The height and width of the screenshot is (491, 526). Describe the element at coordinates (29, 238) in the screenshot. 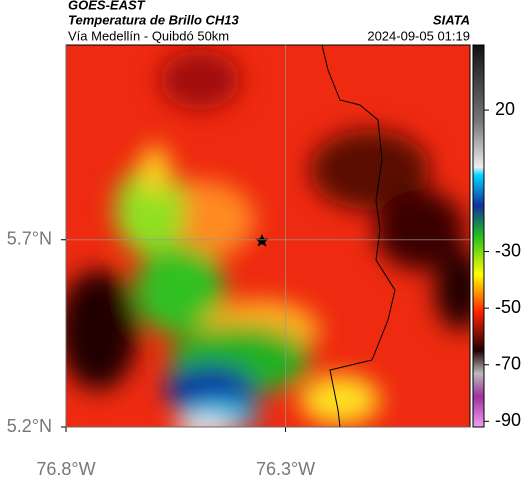

I see `y-tick-label: 5.7°N` at that location.